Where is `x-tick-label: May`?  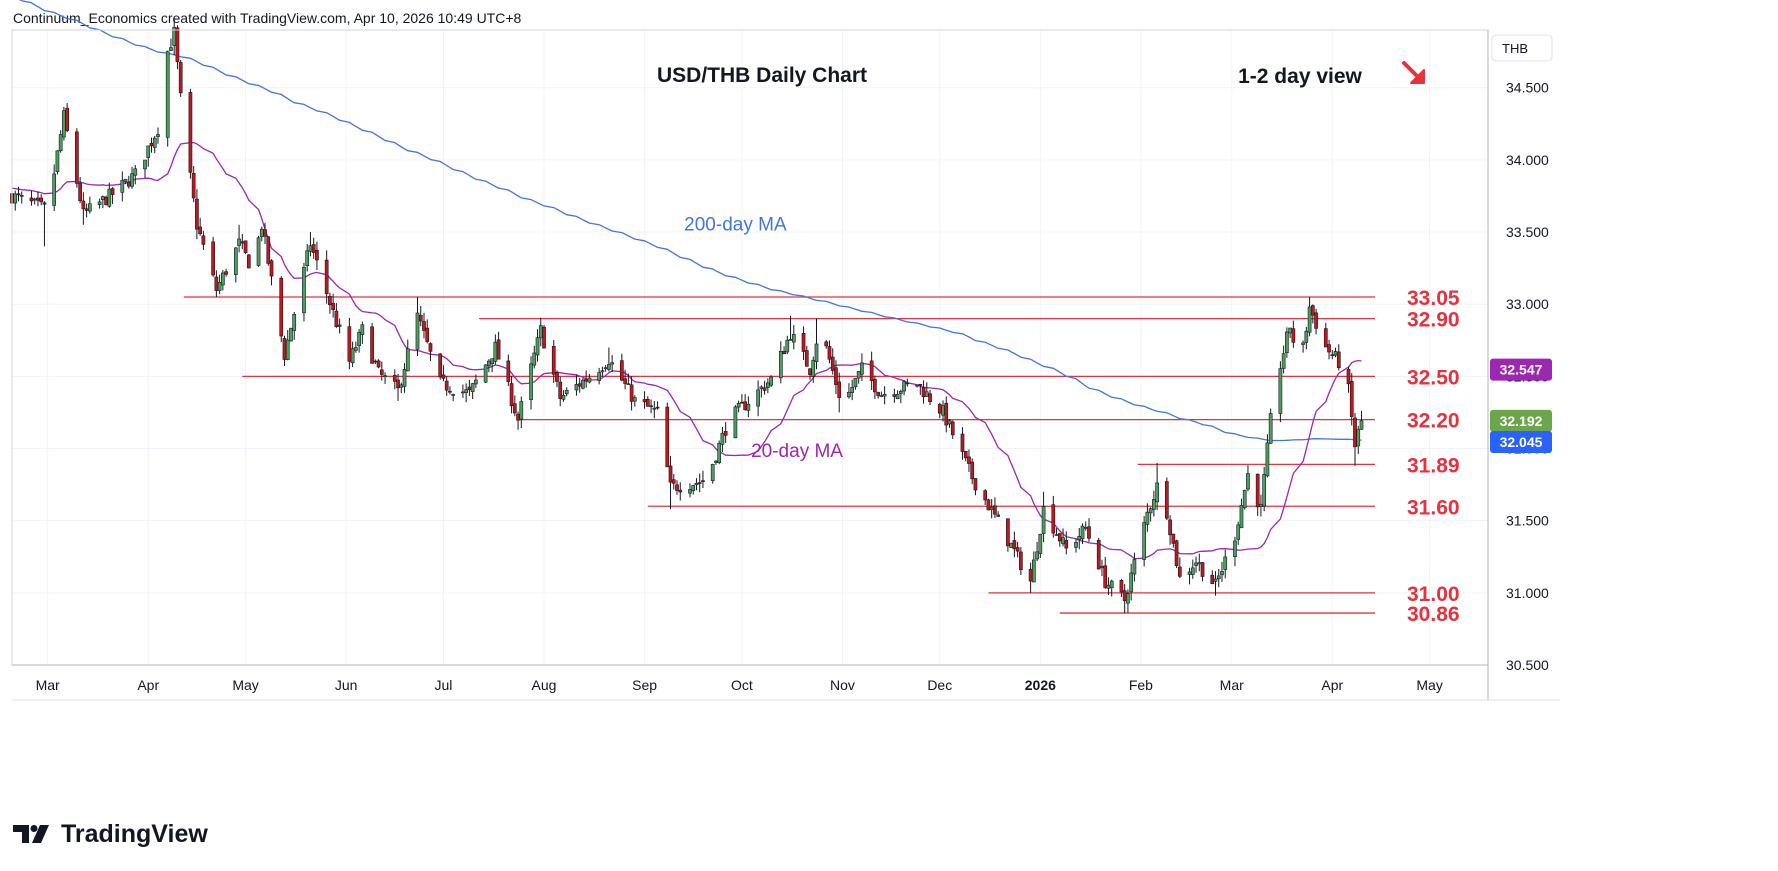
x-tick-label: May is located at coordinates (245, 685).